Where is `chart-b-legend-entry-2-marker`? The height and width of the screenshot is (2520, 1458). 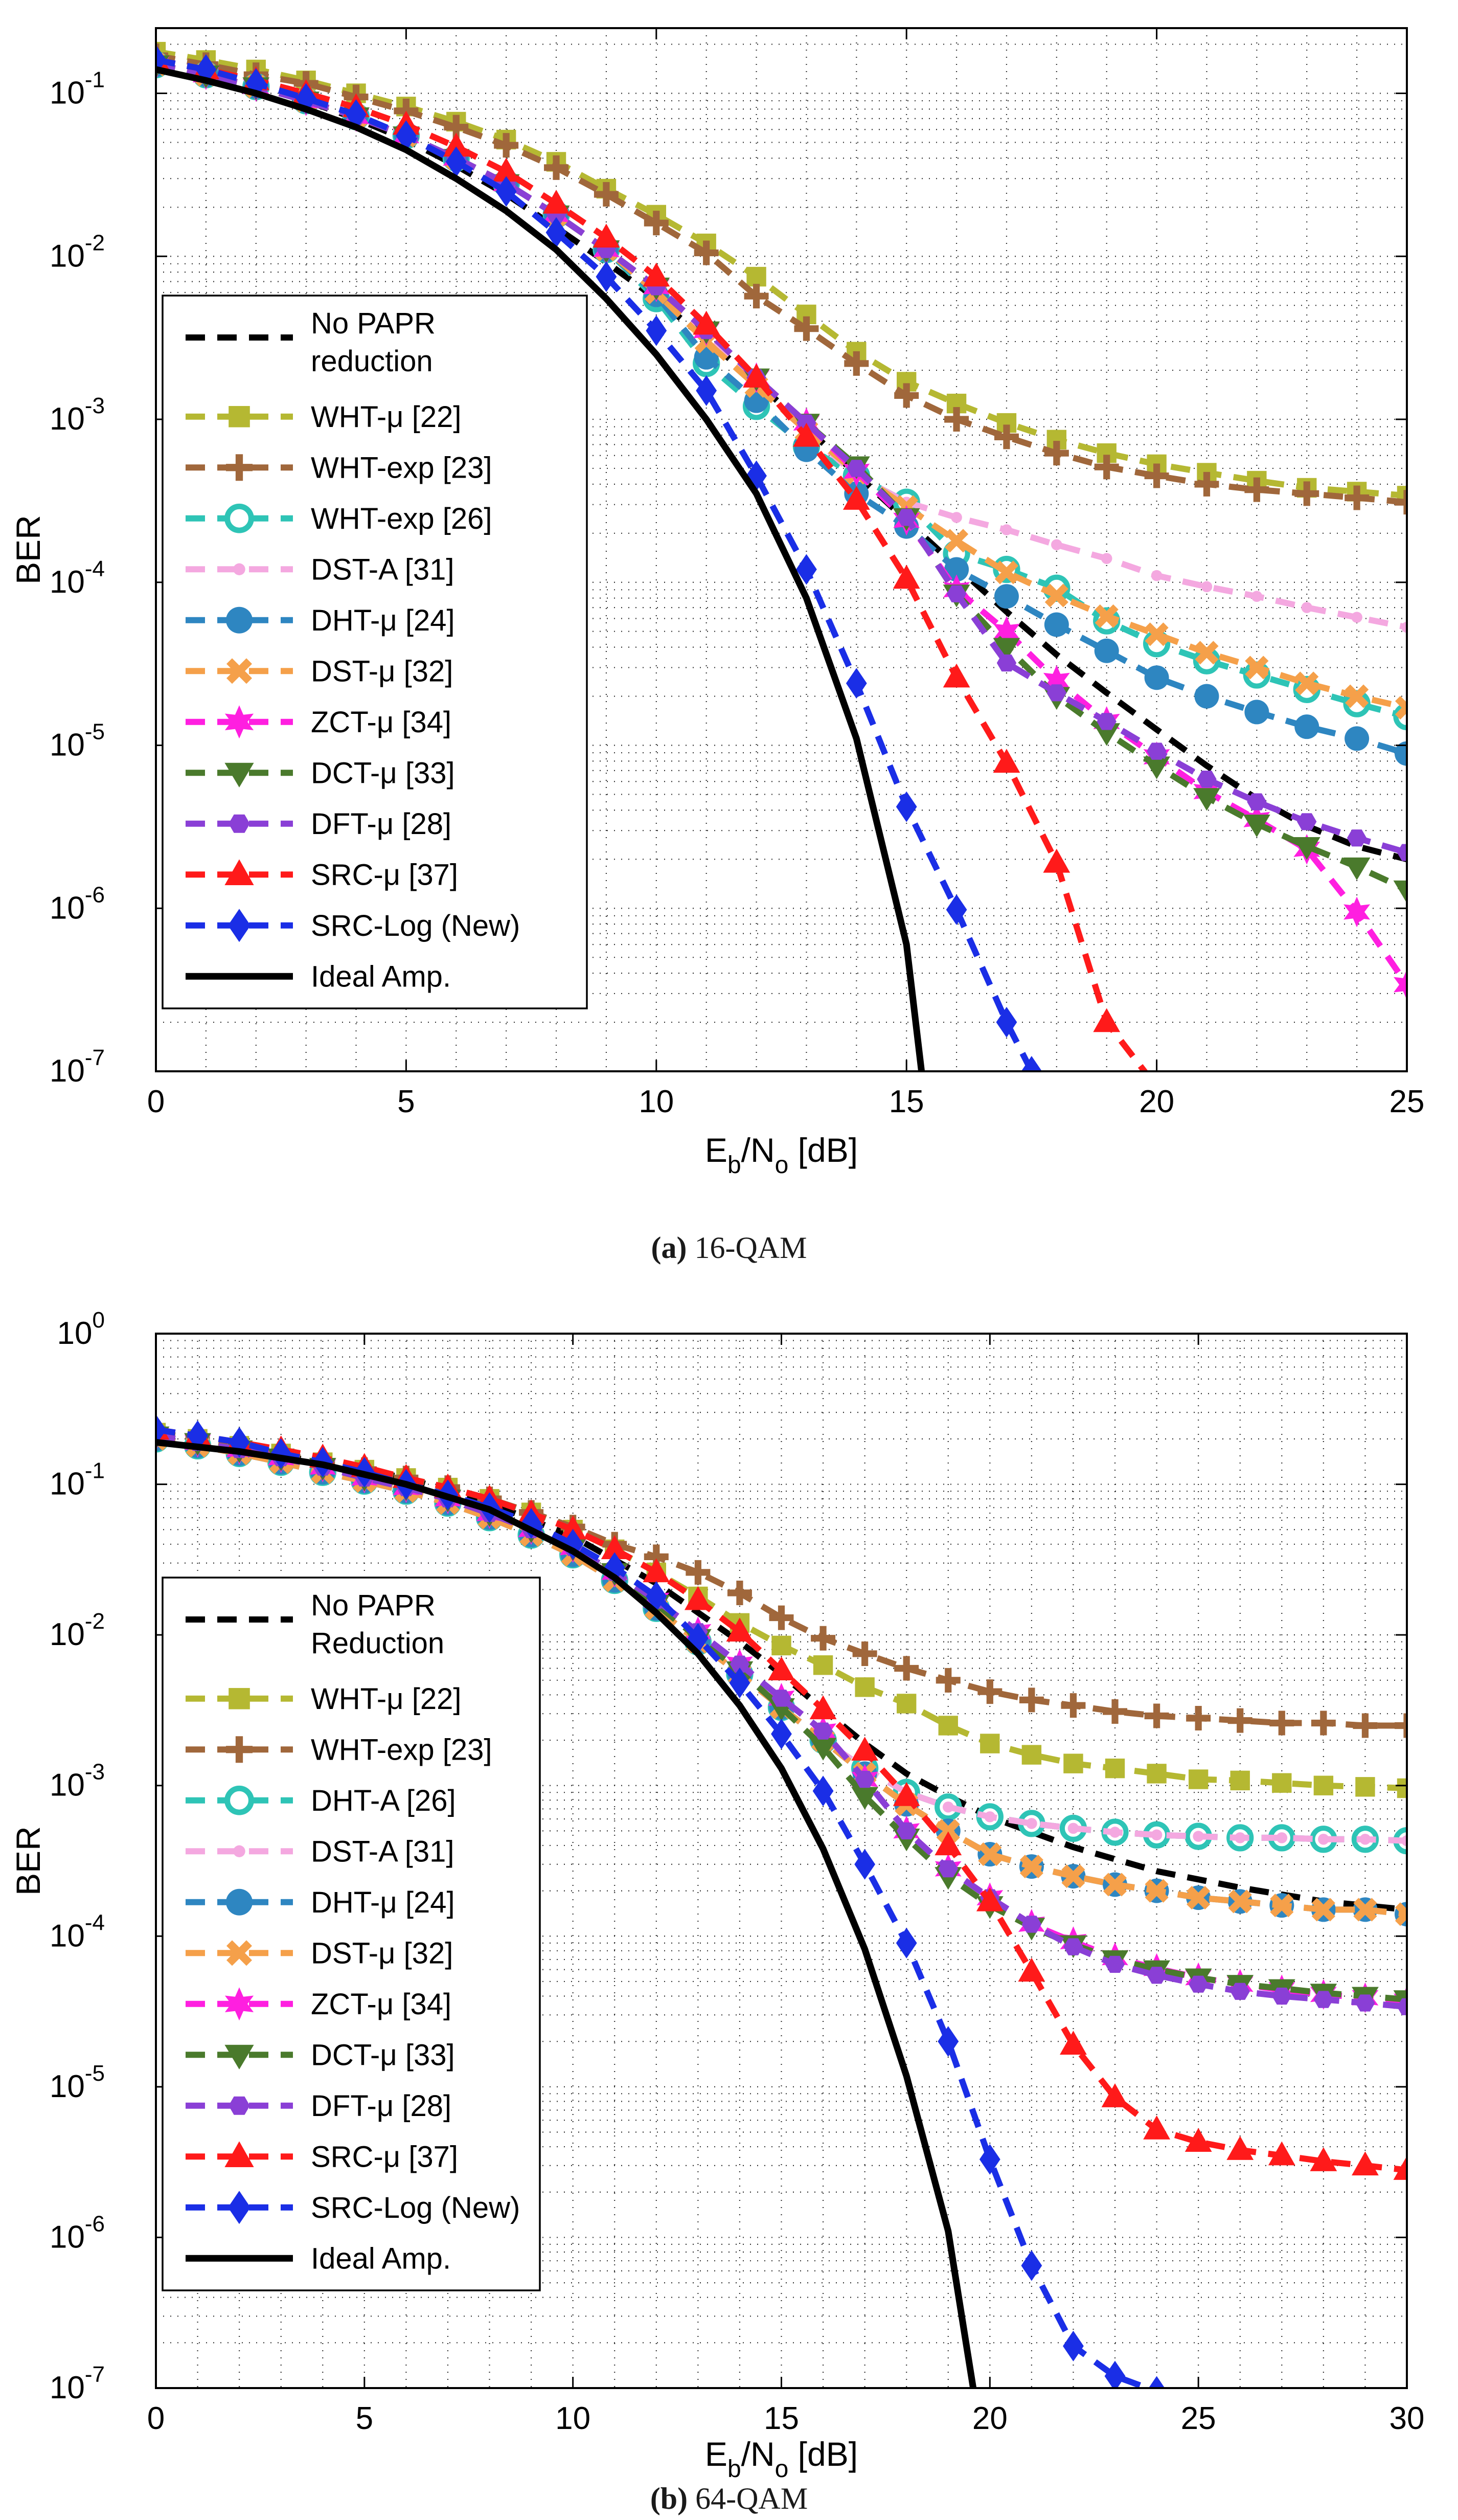 chart-b-legend-entry-2-marker is located at coordinates (240, 1749).